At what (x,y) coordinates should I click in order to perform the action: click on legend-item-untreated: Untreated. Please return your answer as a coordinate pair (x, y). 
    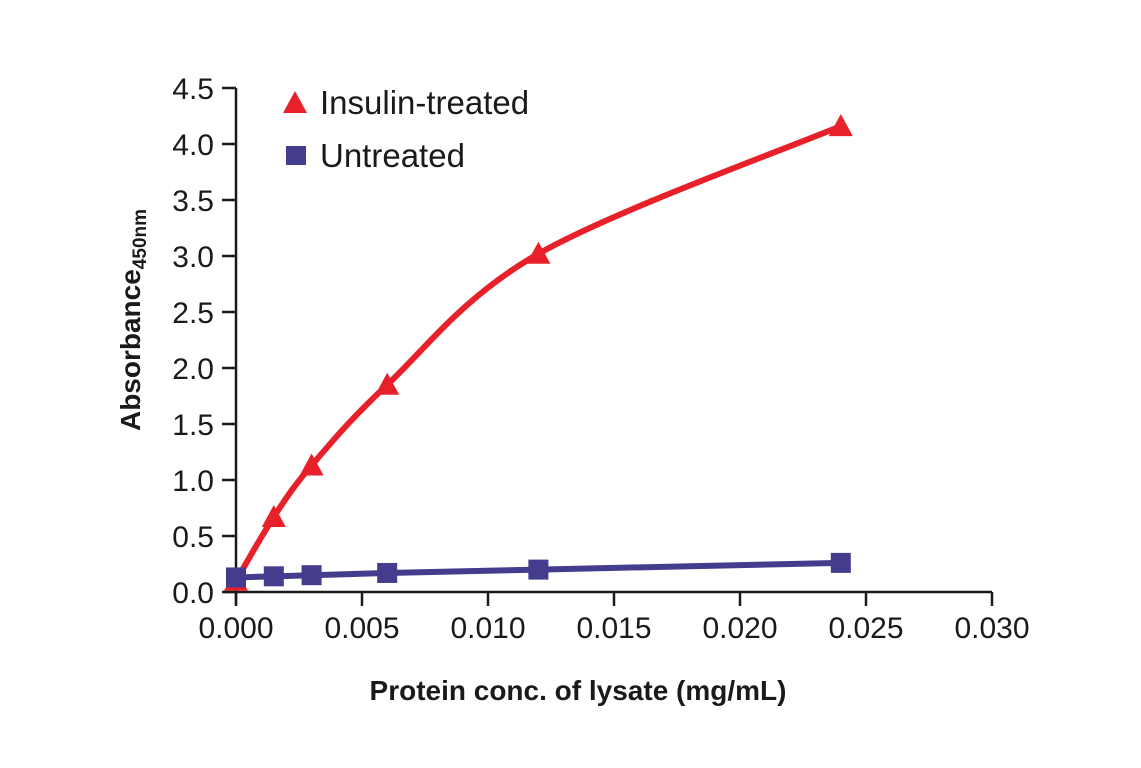
    Looking at the image, I should click on (375, 155).